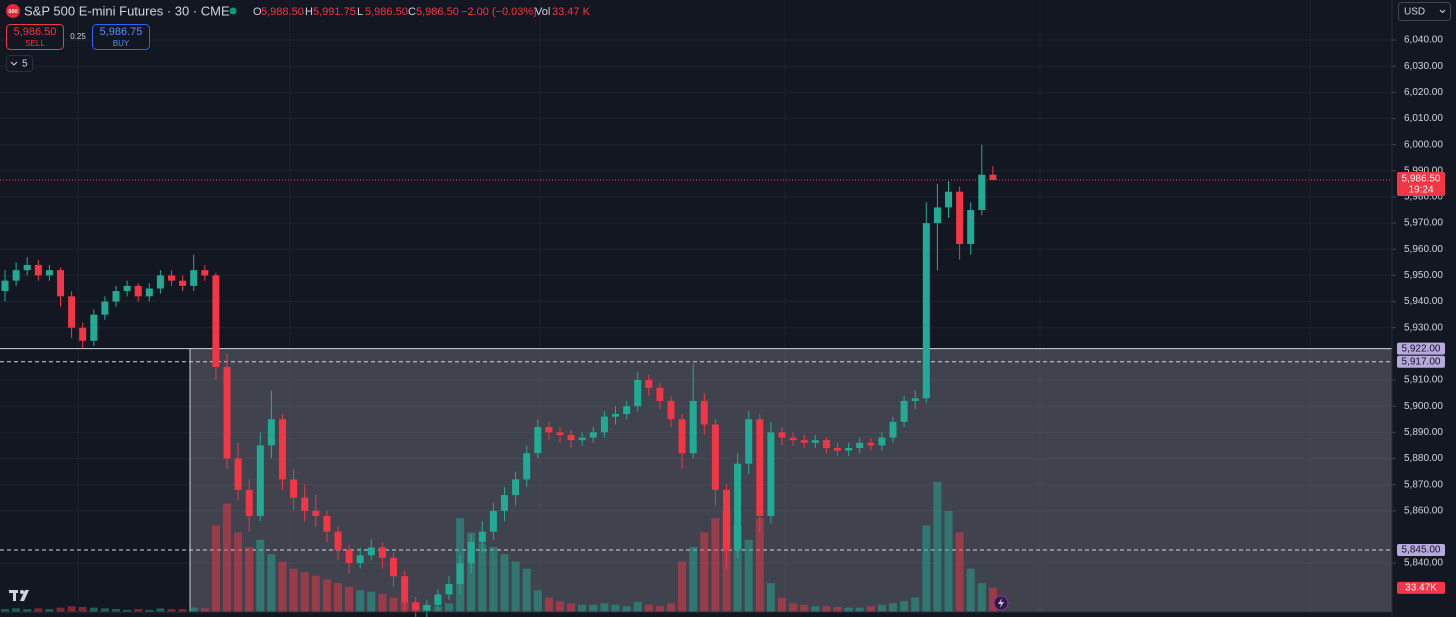  I want to click on y-tick-label: 5,890.00, so click(1423, 432).